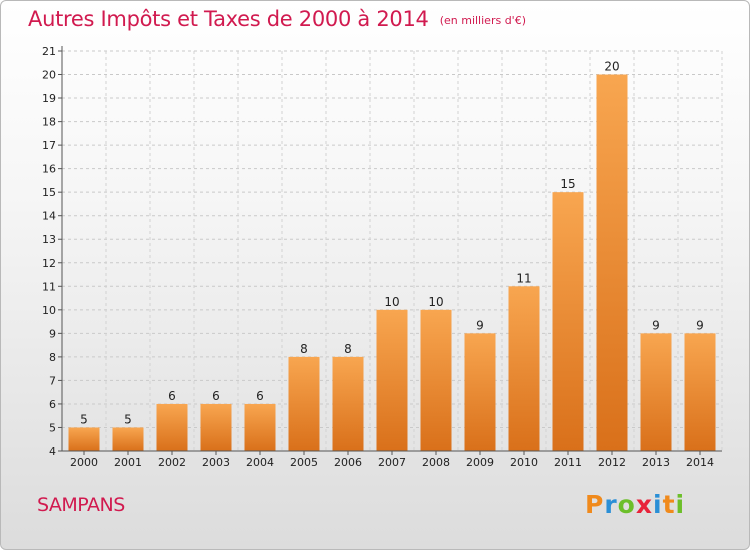 This screenshot has width=750, height=550. I want to click on y-tick-label: 7, so click(52, 380).